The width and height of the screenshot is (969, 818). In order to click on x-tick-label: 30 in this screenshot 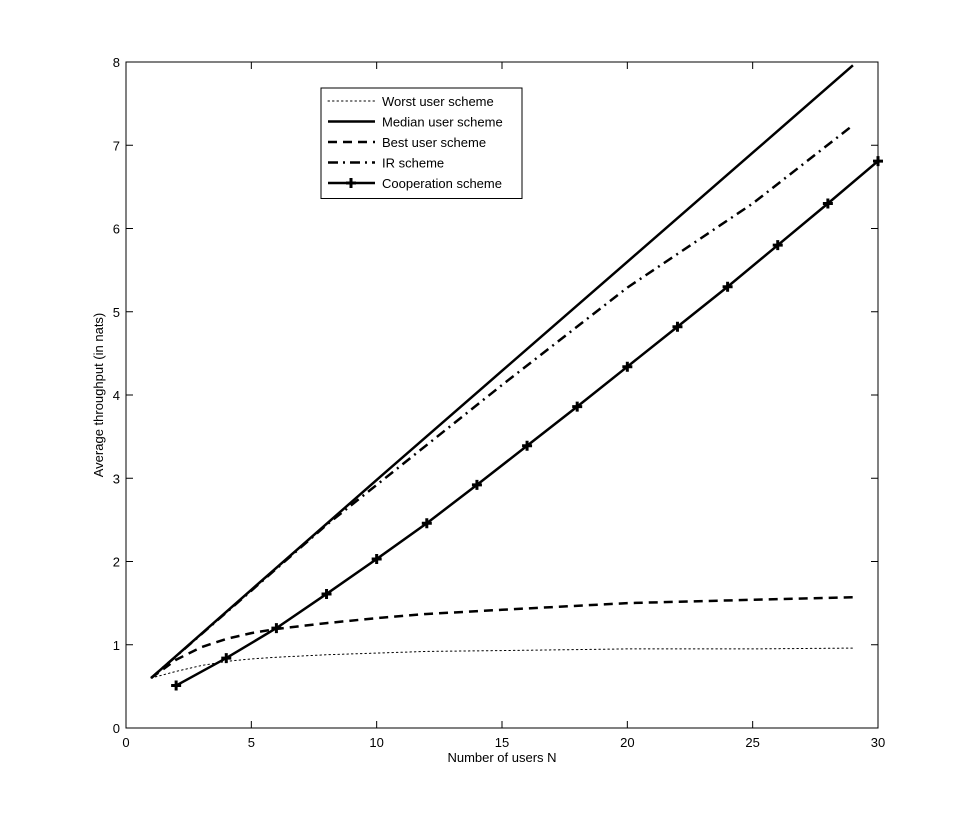, I will do `click(878, 742)`.